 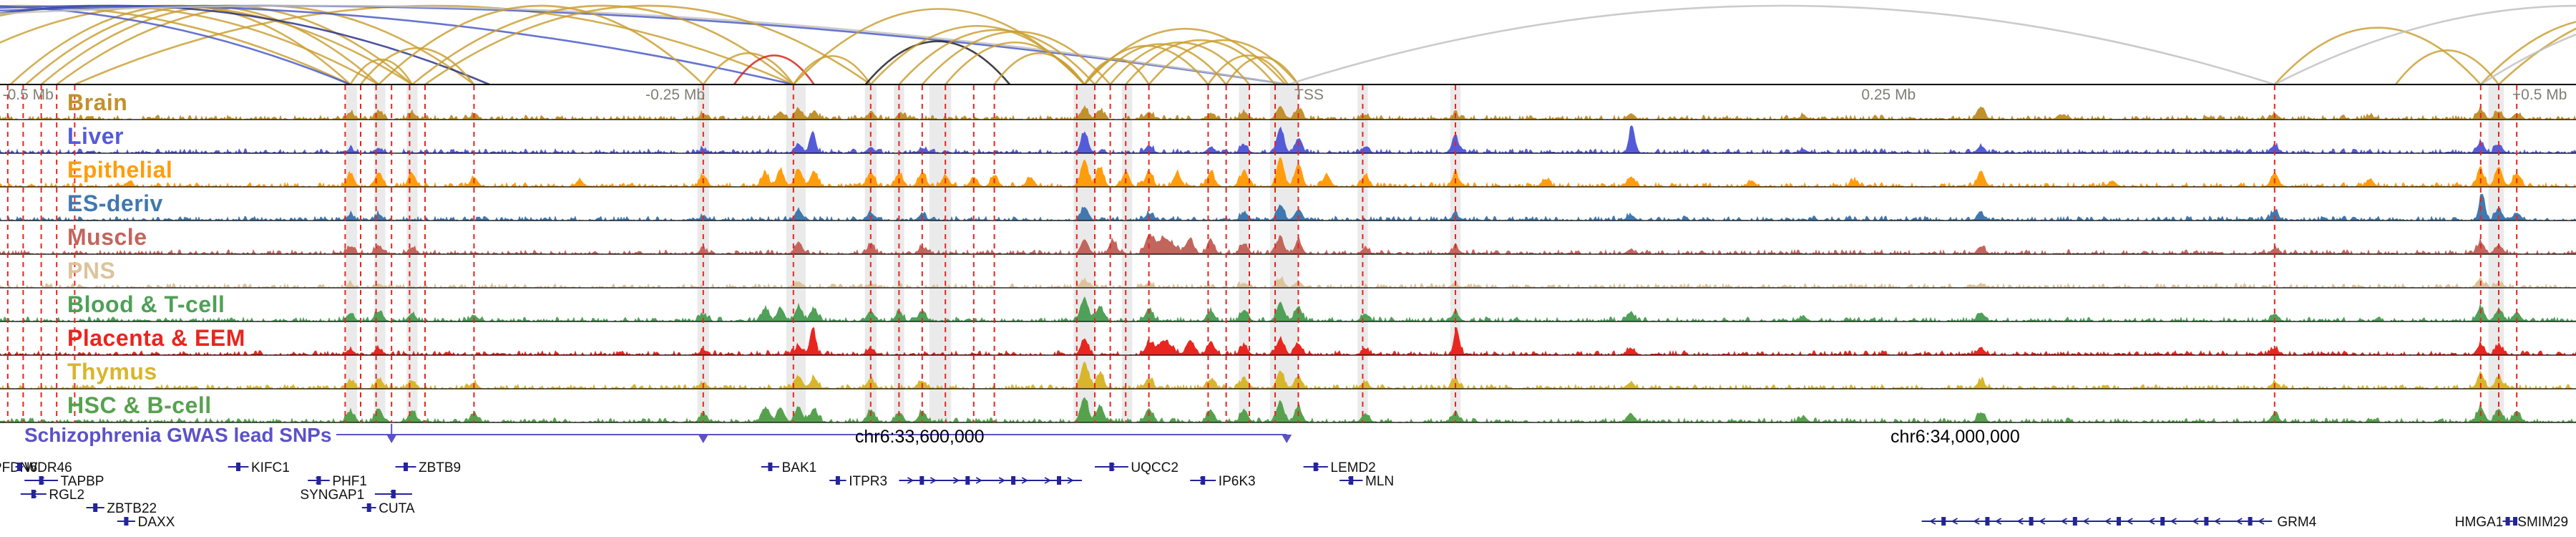 What do you see at coordinates (270, 467) in the screenshot?
I see `gene-label-kifc1: KIFC1` at bounding box center [270, 467].